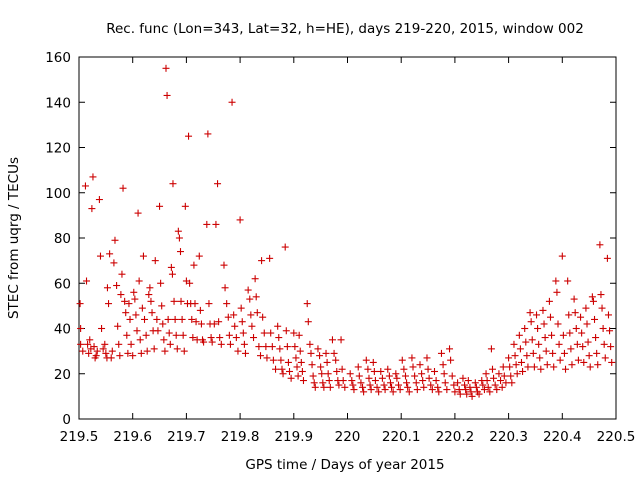 Image resolution: width=640 pixels, height=484 pixels. What do you see at coordinates (62, 284) in the screenshot?
I see `y-tick-label: 60` at bounding box center [62, 284].